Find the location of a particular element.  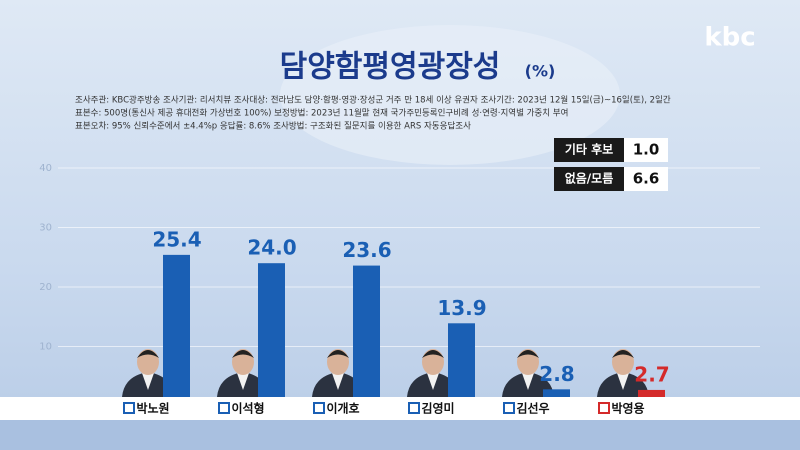

x-tick-label: 박영용 is located at coordinates (627, 408).